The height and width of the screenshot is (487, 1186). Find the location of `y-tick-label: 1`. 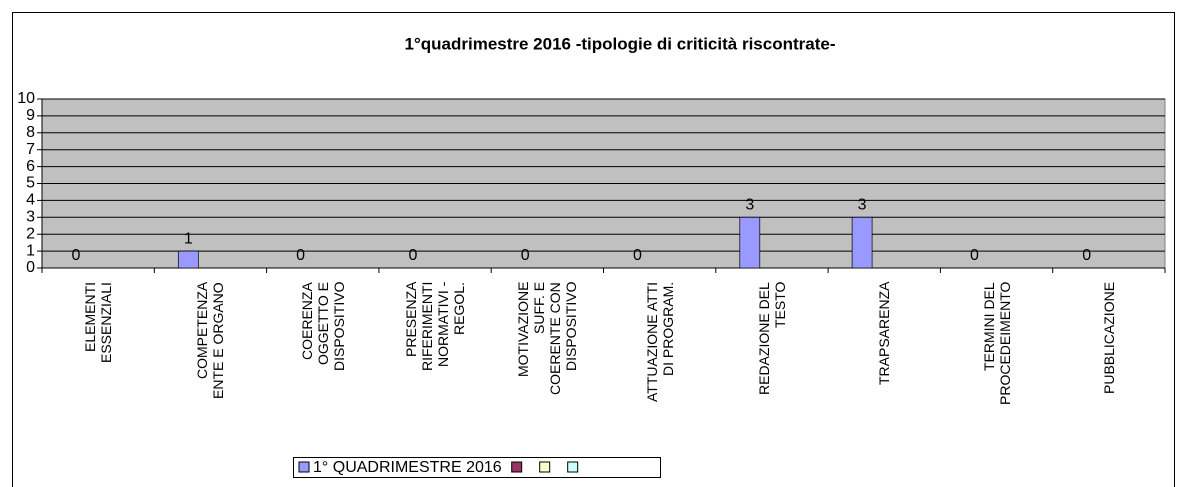

y-tick-label: 1 is located at coordinates (30, 250).